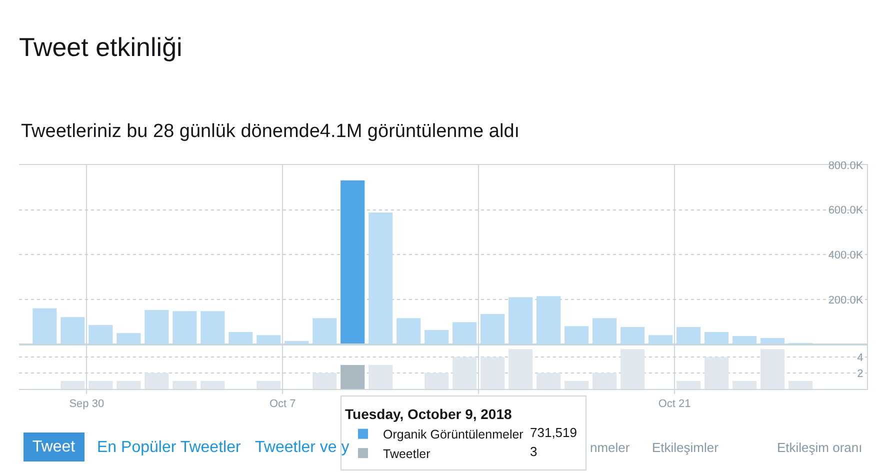 Image resolution: width=882 pixels, height=476 pixels. What do you see at coordinates (846, 210) in the screenshot?
I see `y-tick-label: 600.0K` at bounding box center [846, 210].